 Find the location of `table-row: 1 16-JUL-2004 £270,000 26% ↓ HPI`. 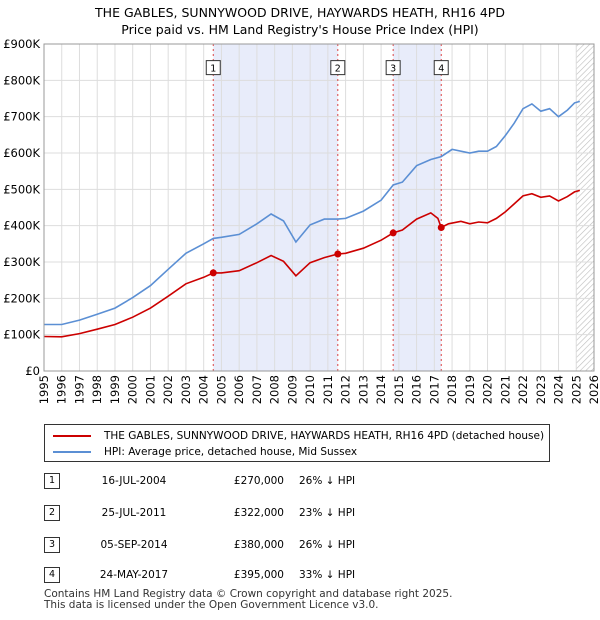

table-row: 1 16-JUL-2004 £270,000 26% ↓ HPI is located at coordinates (244, 481).